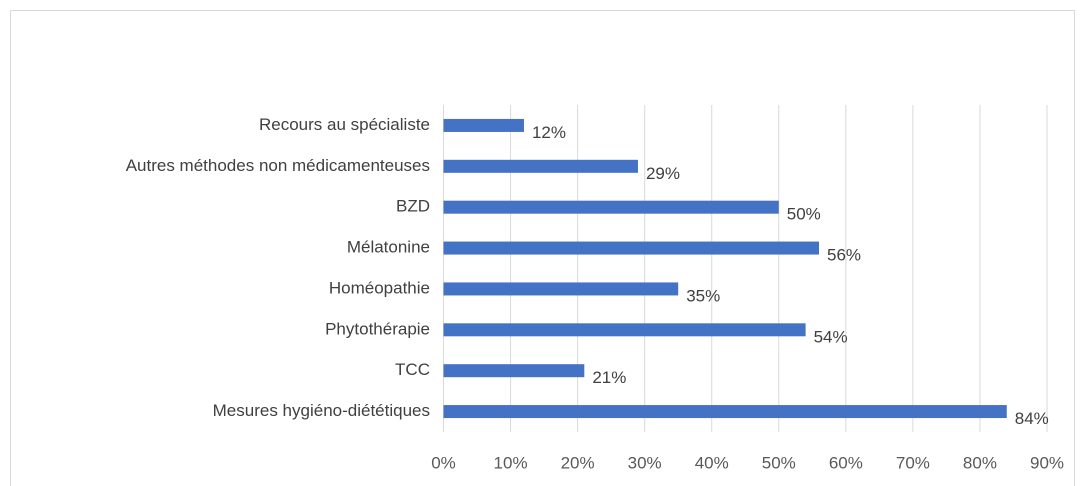 The height and width of the screenshot is (486, 1085). Describe the element at coordinates (549, 132) in the screenshot. I see `data-label: 12%` at that location.